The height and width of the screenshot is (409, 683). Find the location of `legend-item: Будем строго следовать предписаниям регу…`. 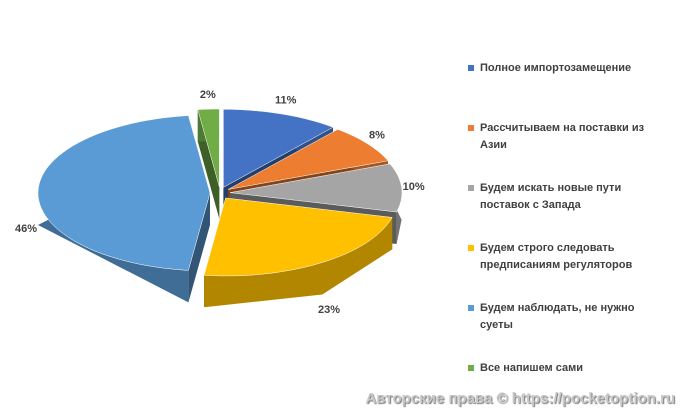

legend-item: Будем строго следовать предписаниям регу… is located at coordinates (568, 257).